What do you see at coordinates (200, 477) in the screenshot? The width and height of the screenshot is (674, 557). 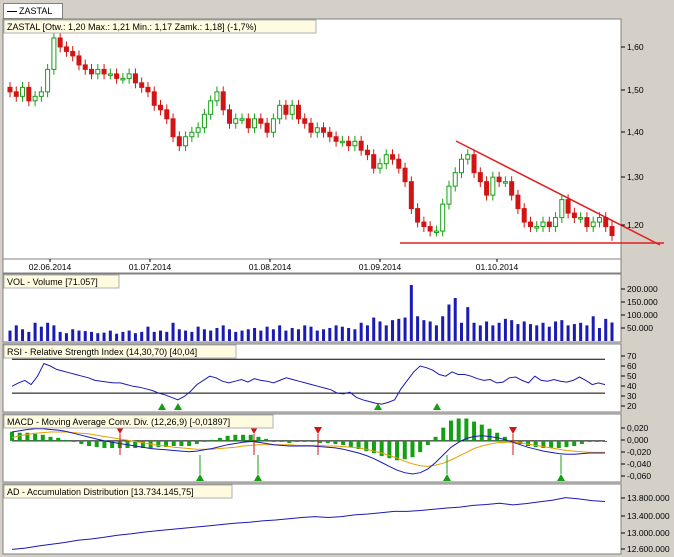 I see `macd-buy-signal` at bounding box center [200, 477].